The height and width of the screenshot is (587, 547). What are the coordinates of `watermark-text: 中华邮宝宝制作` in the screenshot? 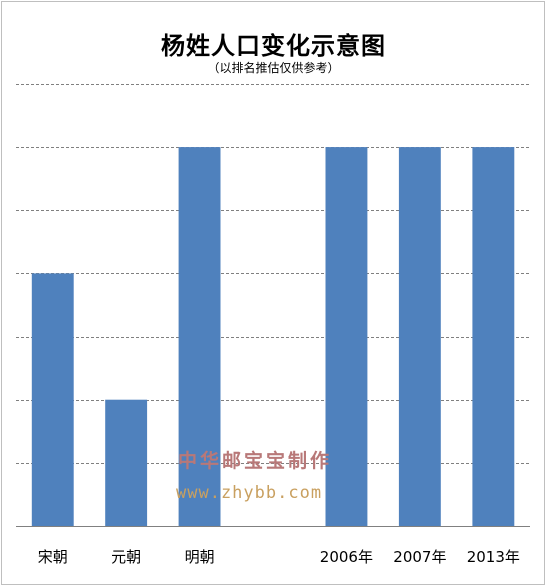 It's located at (255, 460).